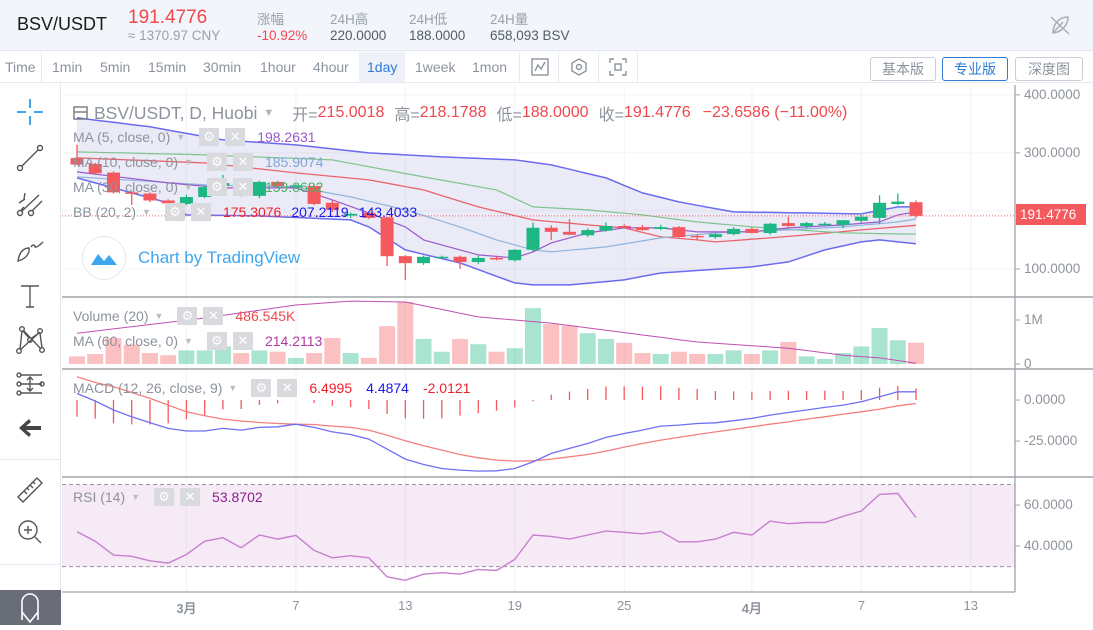  I want to click on ma60-label: MA (60, close, 0), so click(126, 341).